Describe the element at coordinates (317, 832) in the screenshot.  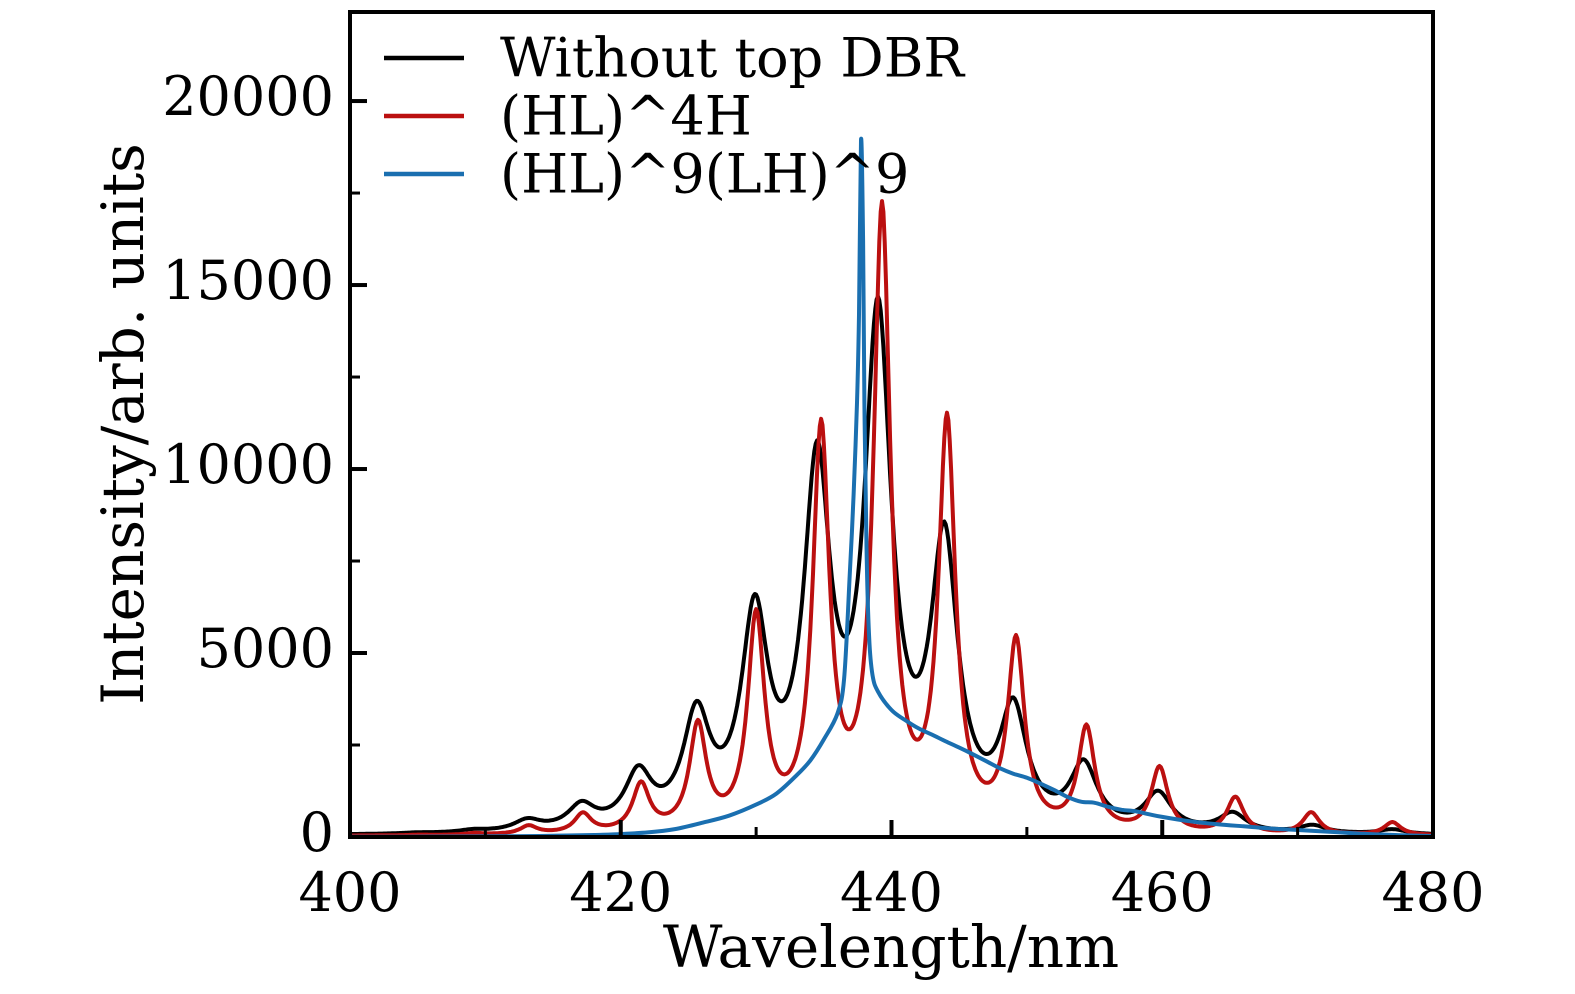
I see `y-tick-label-0: 0` at that location.